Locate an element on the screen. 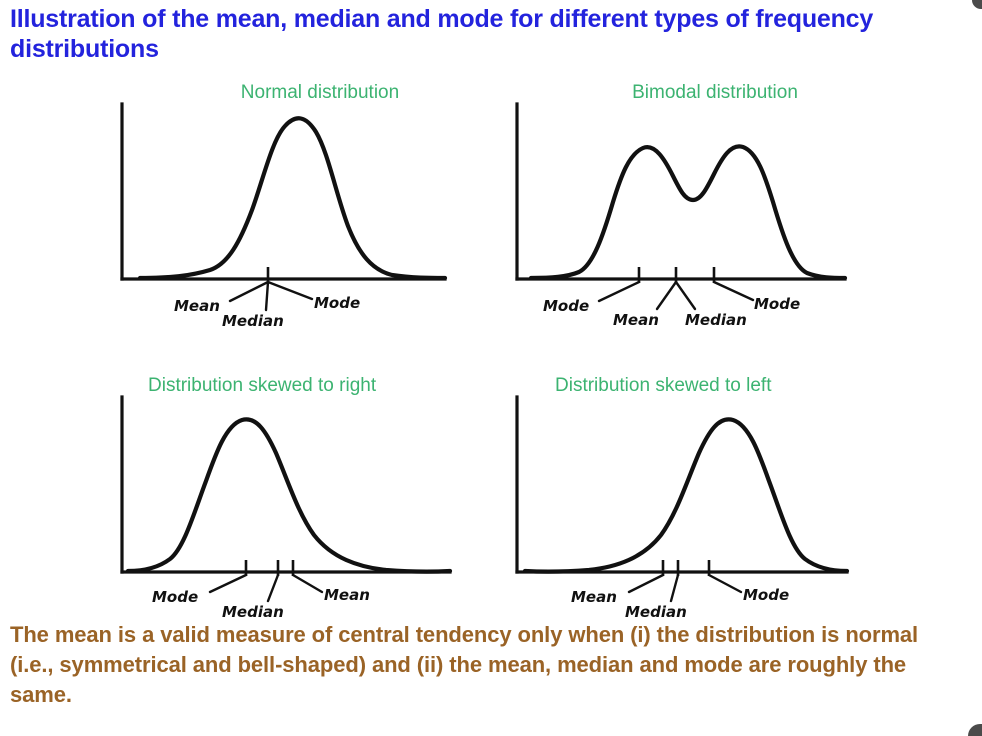 The width and height of the screenshot is (982, 736). curve-skew-left is located at coordinates (686, 495).